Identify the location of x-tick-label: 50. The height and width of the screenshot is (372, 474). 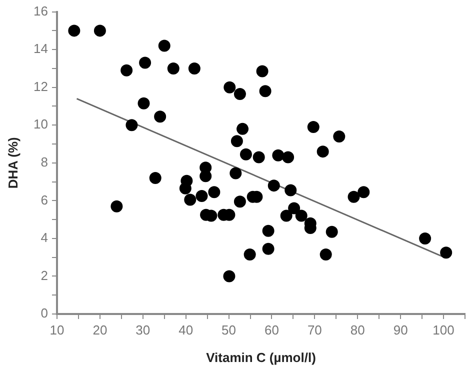
(229, 330).